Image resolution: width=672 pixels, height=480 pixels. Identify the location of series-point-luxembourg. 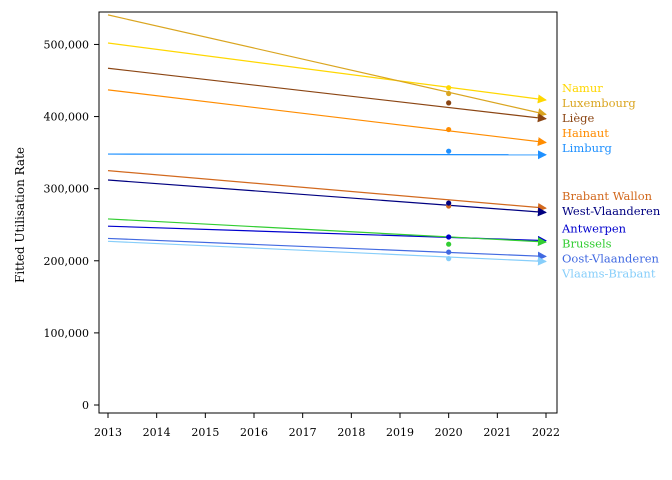
(449, 93).